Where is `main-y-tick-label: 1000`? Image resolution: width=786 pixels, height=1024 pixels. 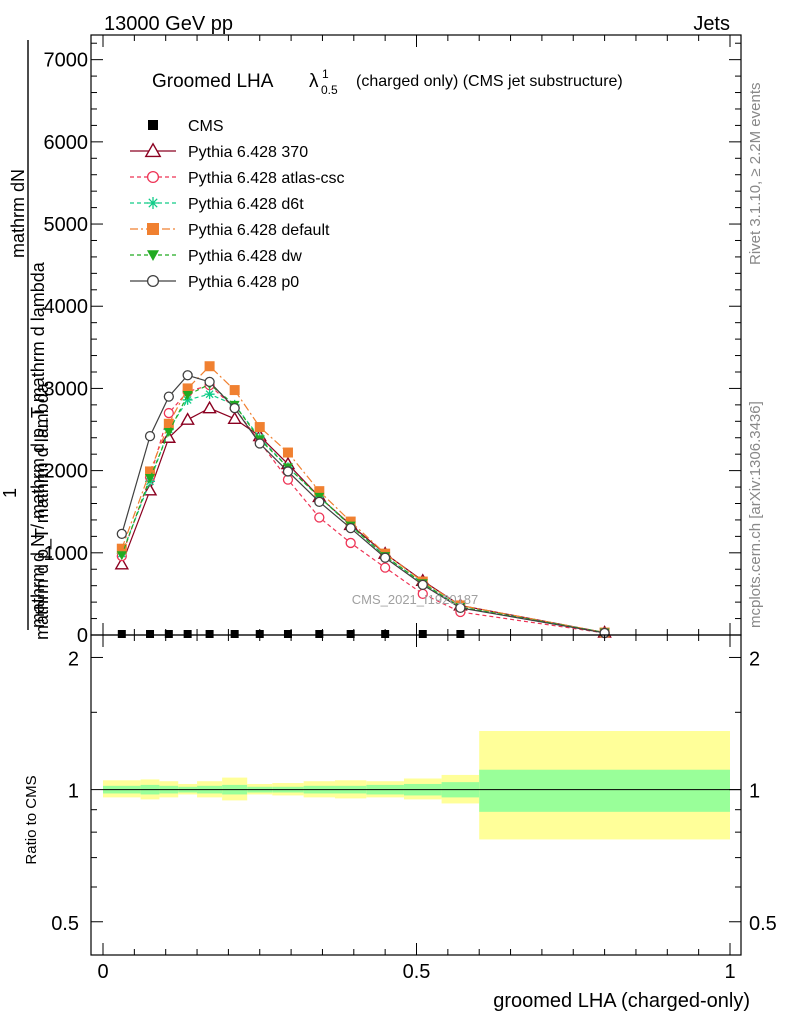
main-y-tick-label: 1000 is located at coordinates (66, 554).